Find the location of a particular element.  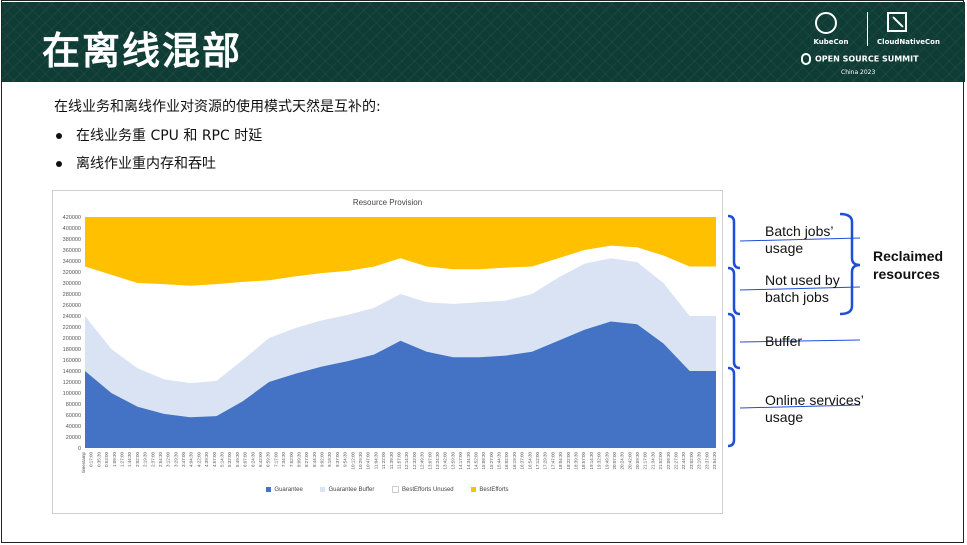

x-tick-label: 23:19:30 is located at coordinates (699, 461).